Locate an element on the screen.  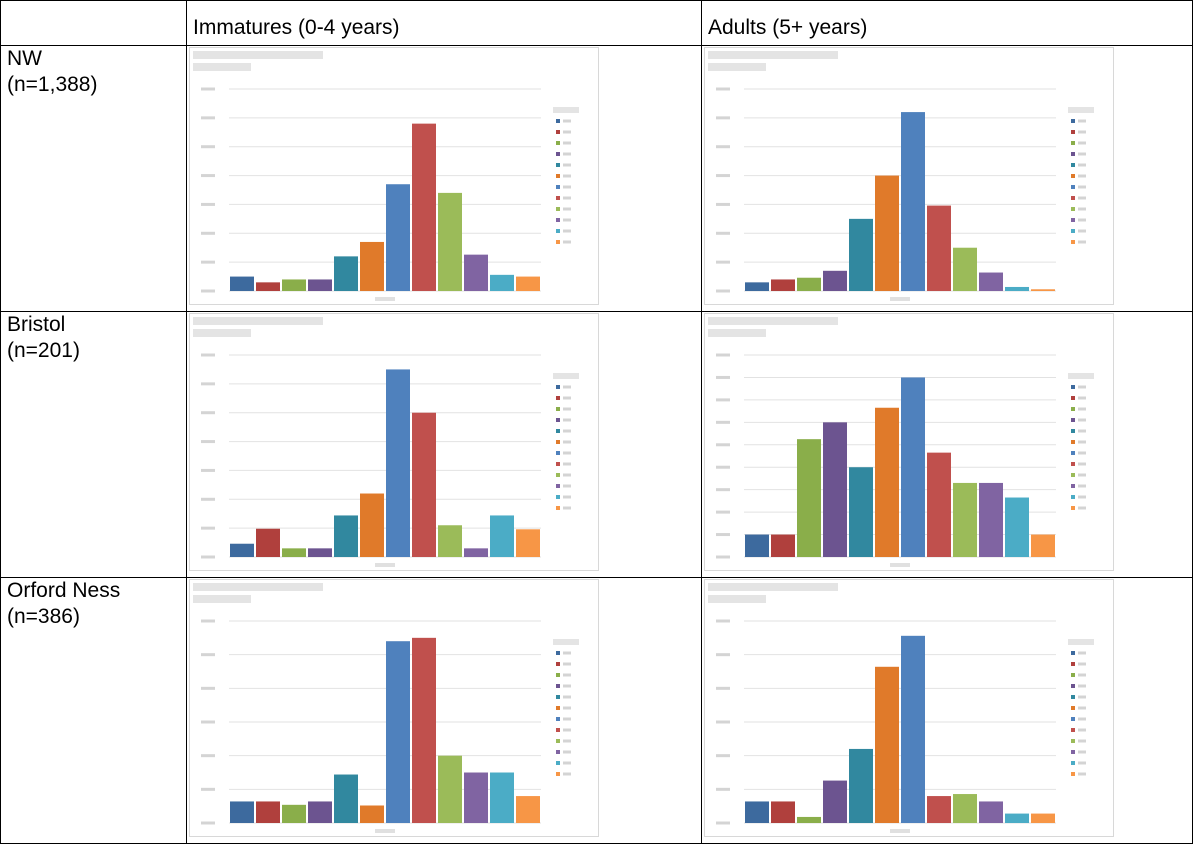
row-count: (n=1,388) is located at coordinates (52, 84).